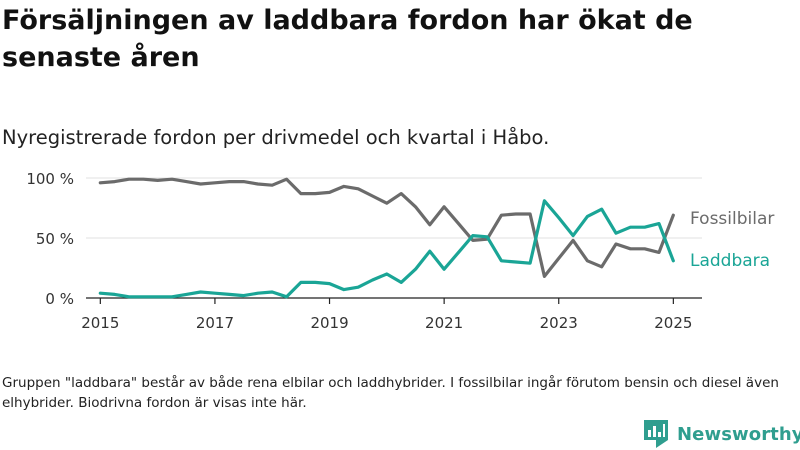  What do you see at coordinates (444, 323) in the screenshot?
I see `x-tick-label: 2021` at bounding box center [444, 323].